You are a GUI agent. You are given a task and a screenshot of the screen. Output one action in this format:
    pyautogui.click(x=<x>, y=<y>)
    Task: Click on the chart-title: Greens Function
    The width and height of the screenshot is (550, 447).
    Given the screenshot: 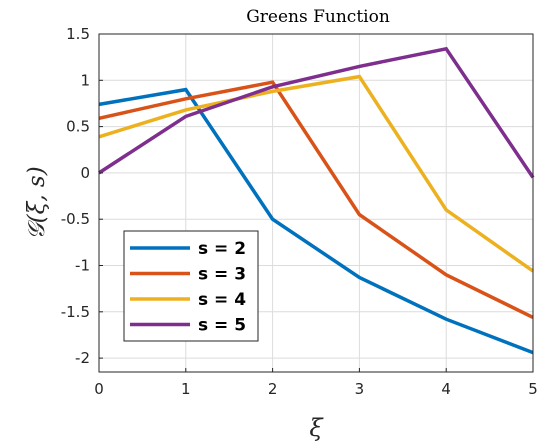 What is the action you would take?
    pyautogui.click(x=318, y=17)
    